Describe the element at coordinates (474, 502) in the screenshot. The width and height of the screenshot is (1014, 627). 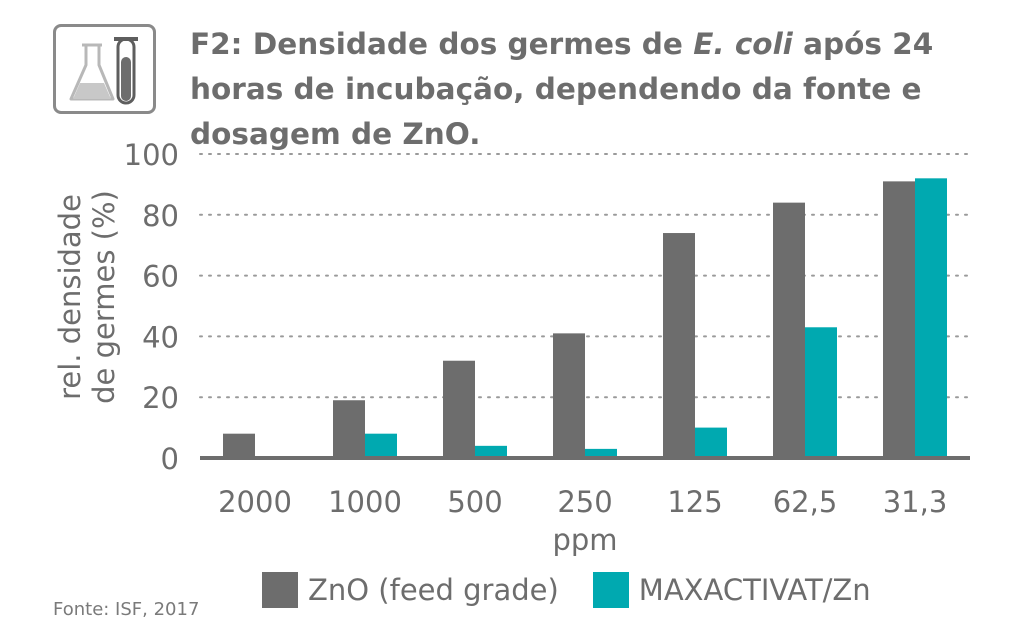
I see `x-tick-label-500: 500` at that location.